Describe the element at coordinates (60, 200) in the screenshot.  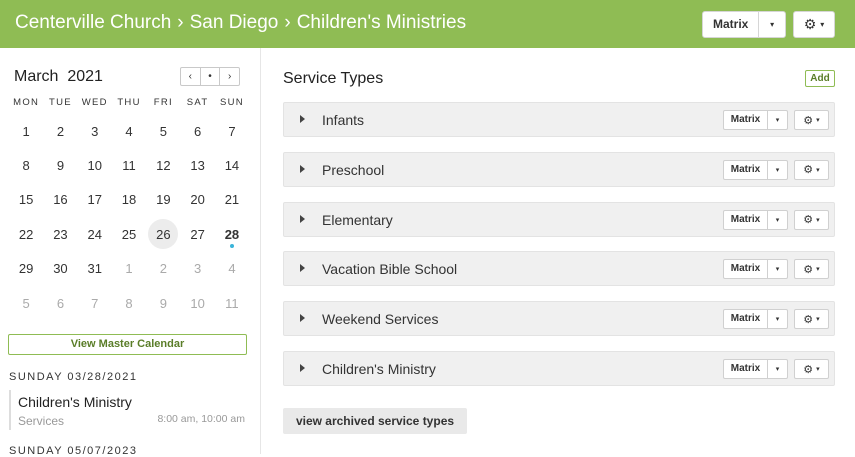
I see `calendar-day: 16` at that location.